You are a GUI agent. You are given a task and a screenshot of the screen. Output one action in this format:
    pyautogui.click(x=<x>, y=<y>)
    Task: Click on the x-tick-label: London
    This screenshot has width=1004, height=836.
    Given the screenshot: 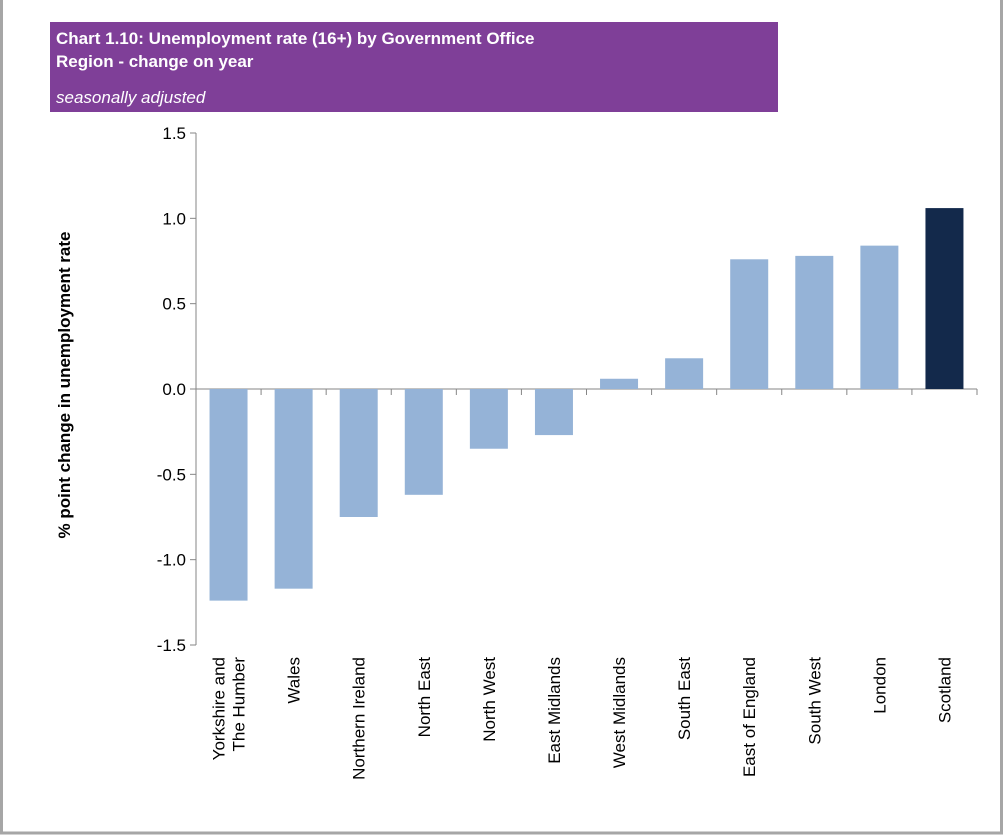 What is the action you would take?
    pyautogui.click(x=879, y=685)
    